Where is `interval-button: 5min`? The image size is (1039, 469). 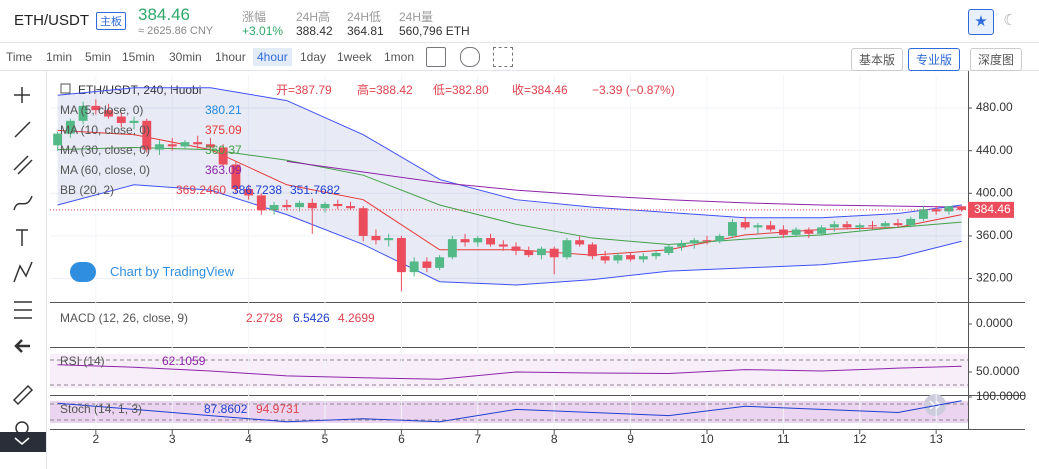 interval-button: 5min is located at coordinates (98, 57).